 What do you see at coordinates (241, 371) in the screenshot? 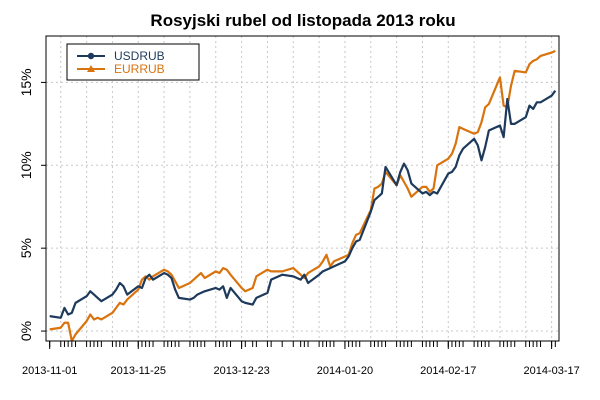
I see `x-tick-label: 2013-12-23` at bounding box center [241, 371].